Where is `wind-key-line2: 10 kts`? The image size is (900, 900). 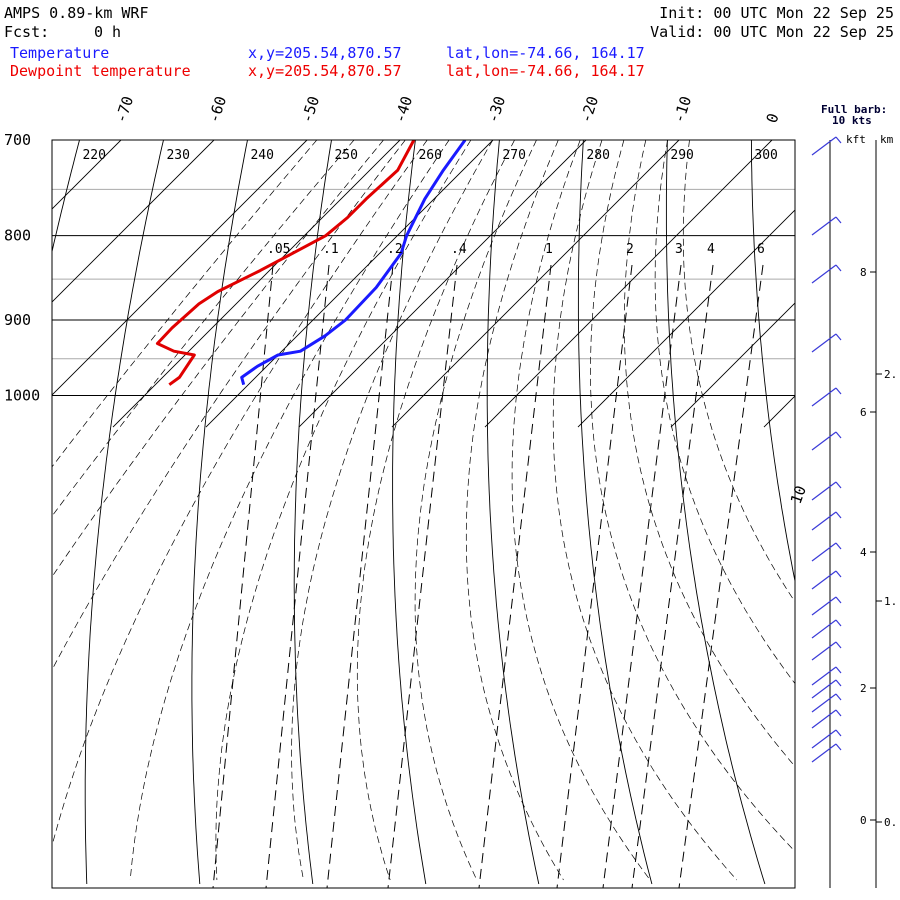 wind-key-line2: 10 kts is located at coordinates (852, 120).